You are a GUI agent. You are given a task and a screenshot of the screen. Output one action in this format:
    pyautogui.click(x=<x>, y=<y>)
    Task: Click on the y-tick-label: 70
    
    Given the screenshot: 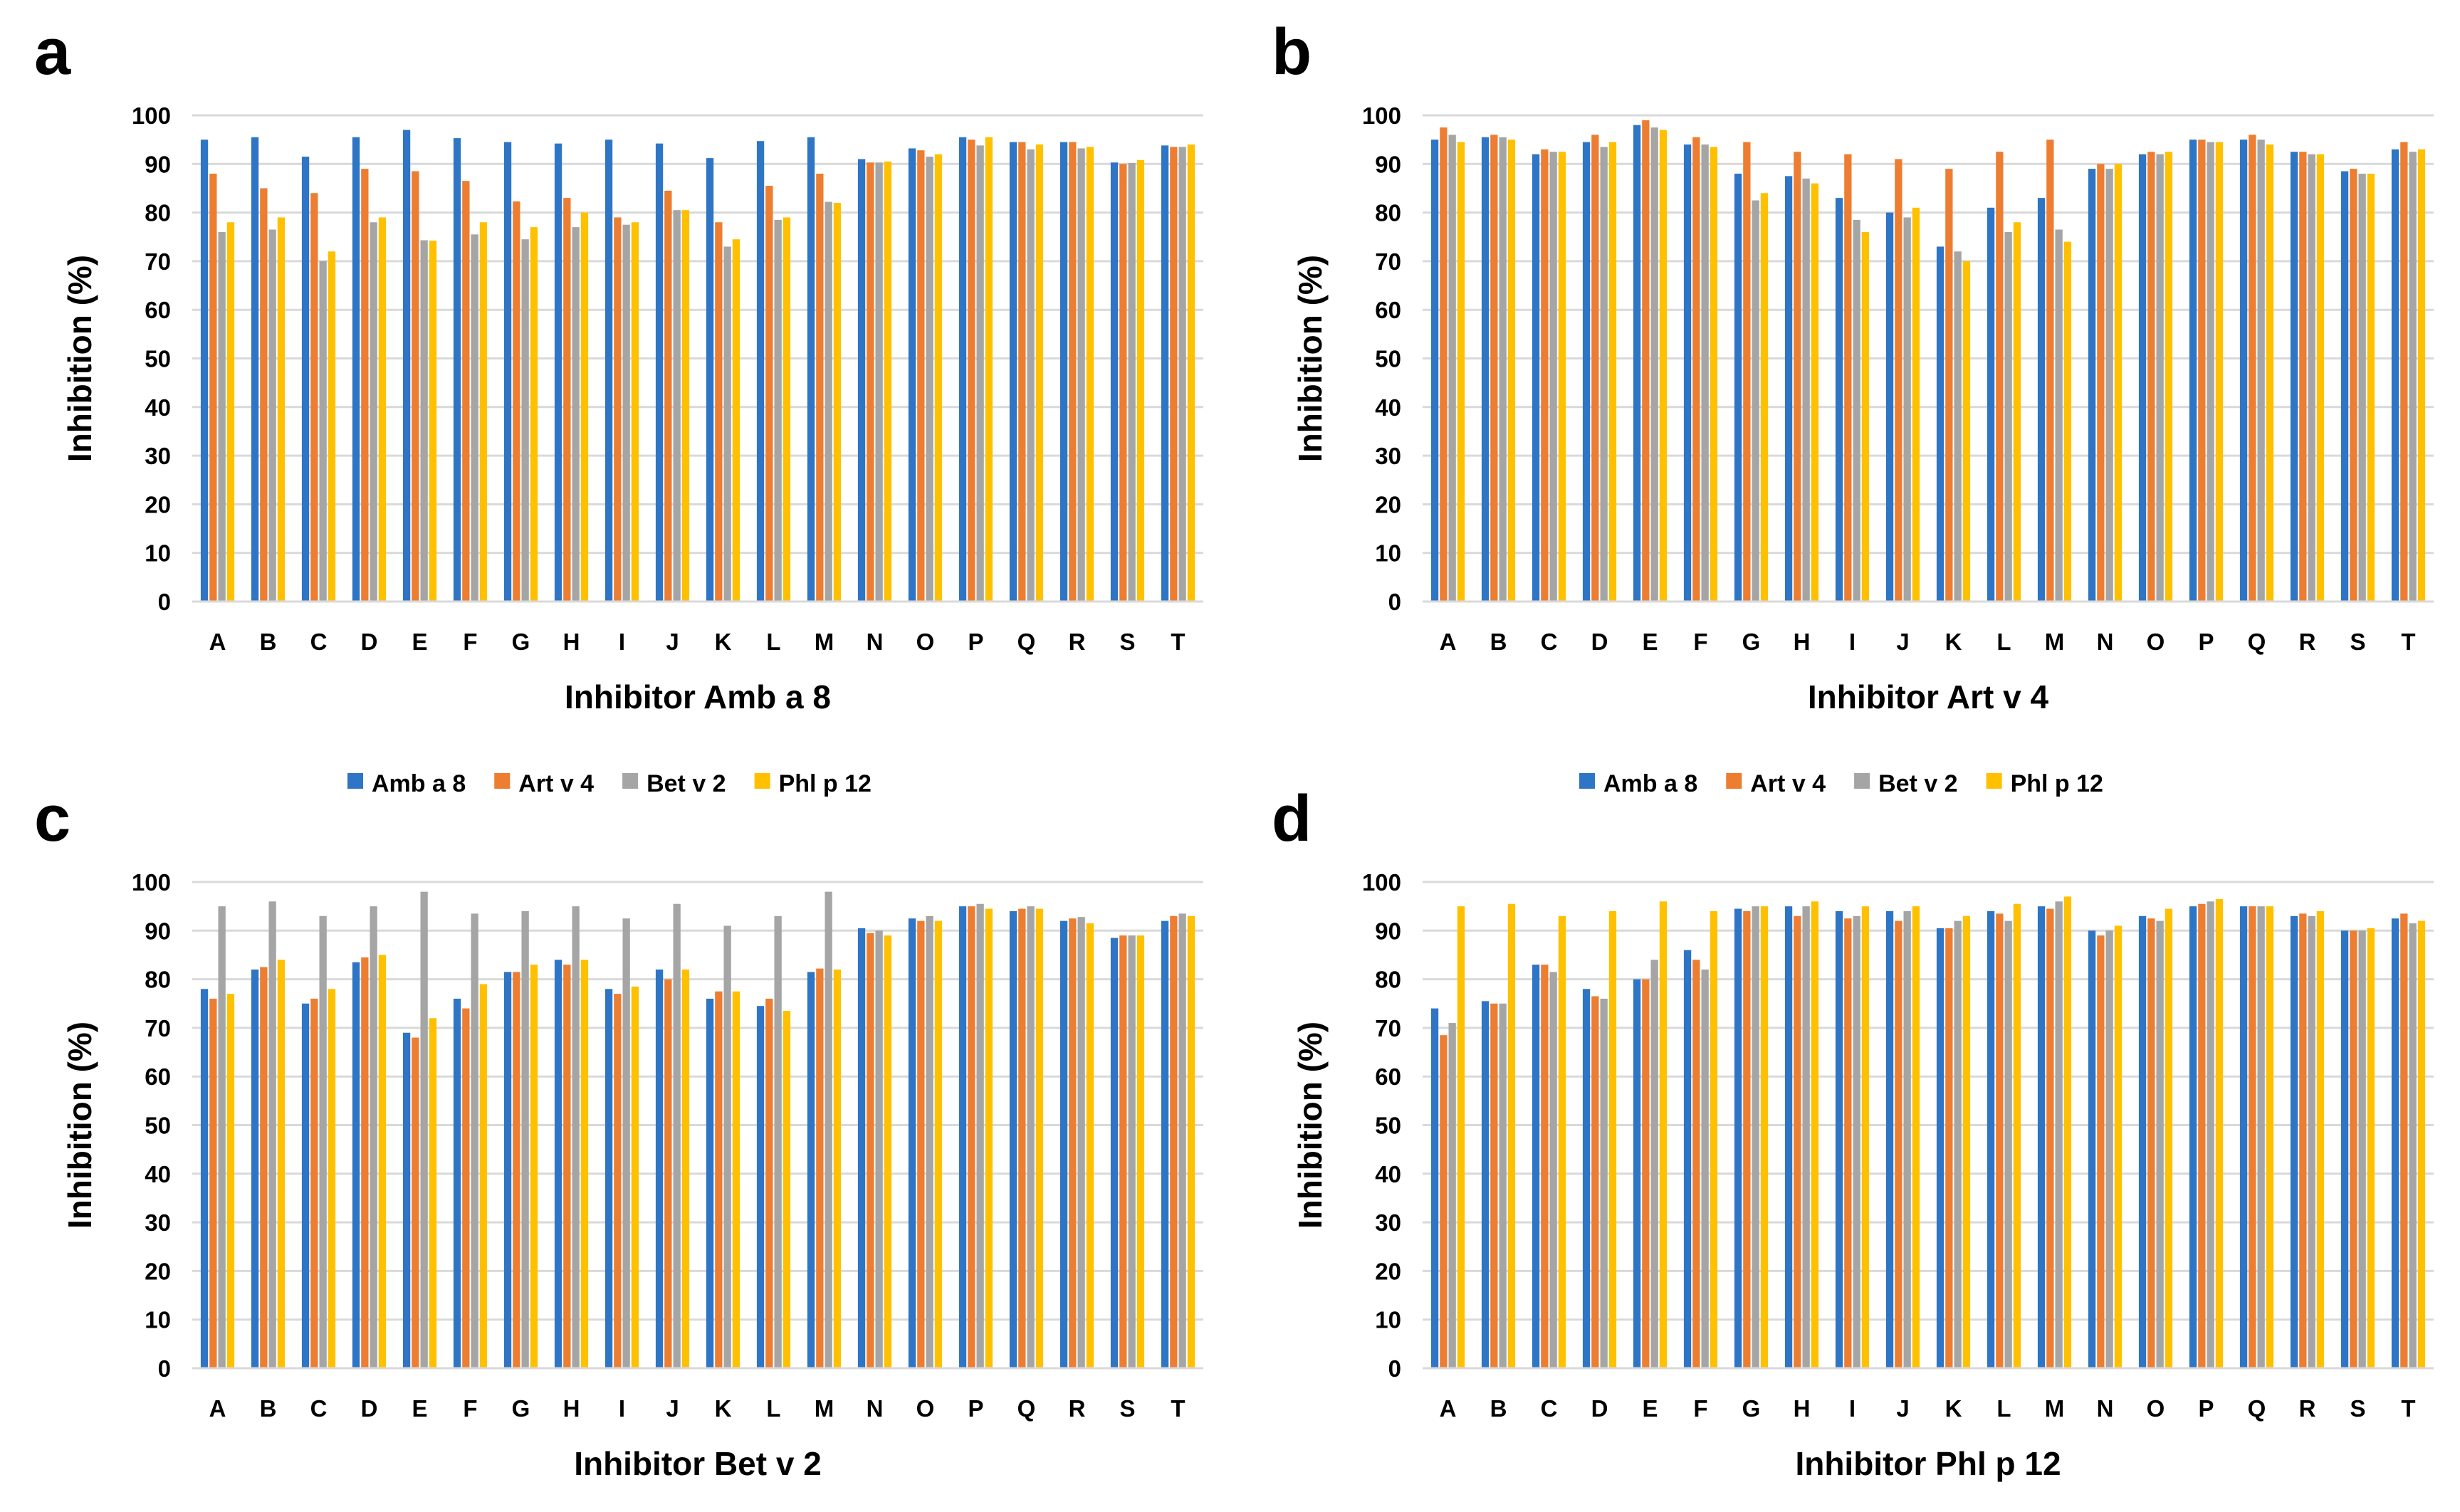 What is the action you would take?
    pyautogui.click(x=158, y=261)
    